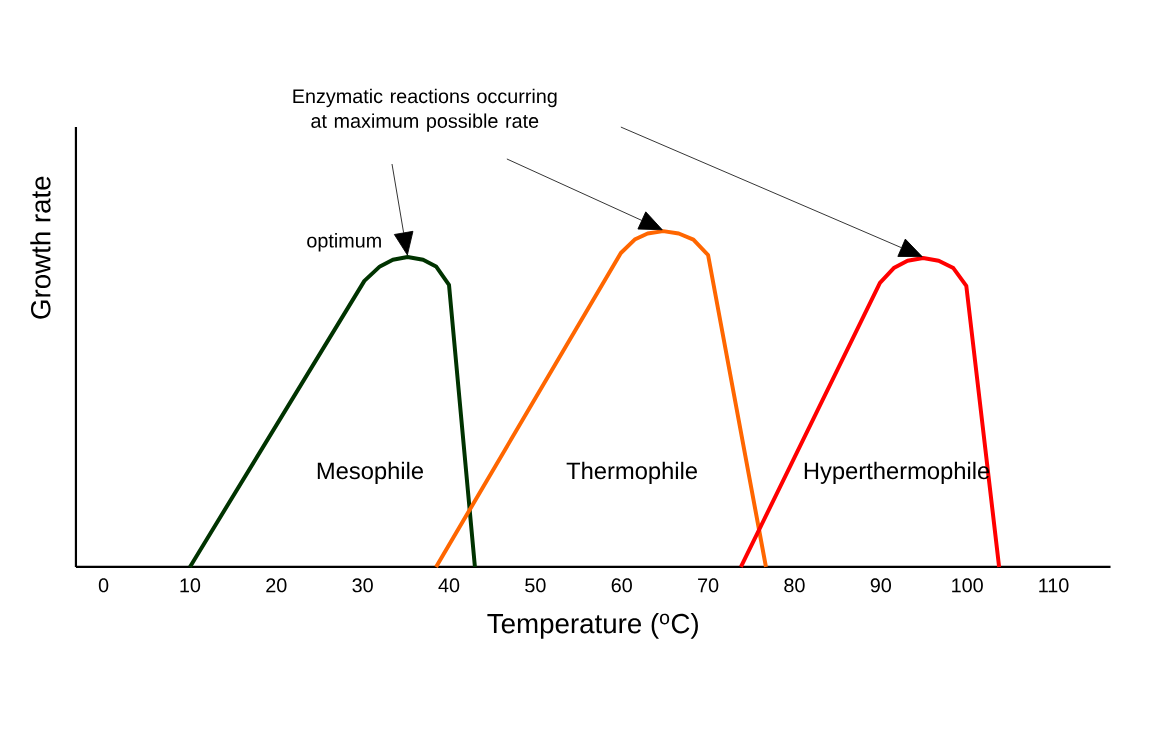 This screenshot has height=752, width=1156. I want to click on series-label: Mesophile, so click(370, 473).